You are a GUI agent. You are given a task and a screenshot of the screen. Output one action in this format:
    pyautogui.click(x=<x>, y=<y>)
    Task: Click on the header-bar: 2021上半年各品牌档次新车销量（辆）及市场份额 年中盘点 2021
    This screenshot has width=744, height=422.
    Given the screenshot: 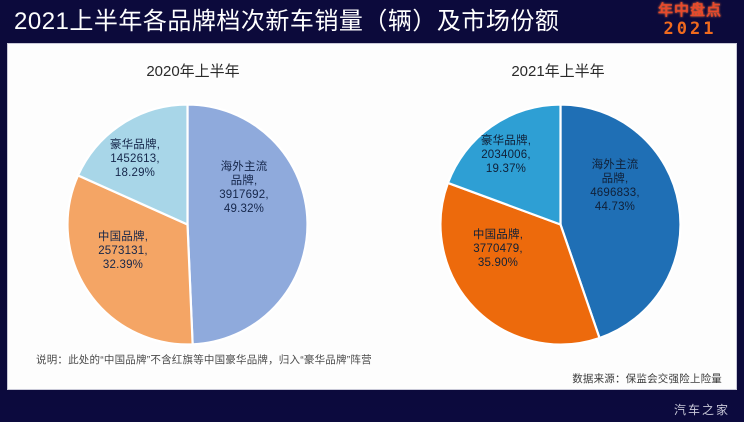 What is the action you would take?
    pyautogui.click(x=372, y=22)
    